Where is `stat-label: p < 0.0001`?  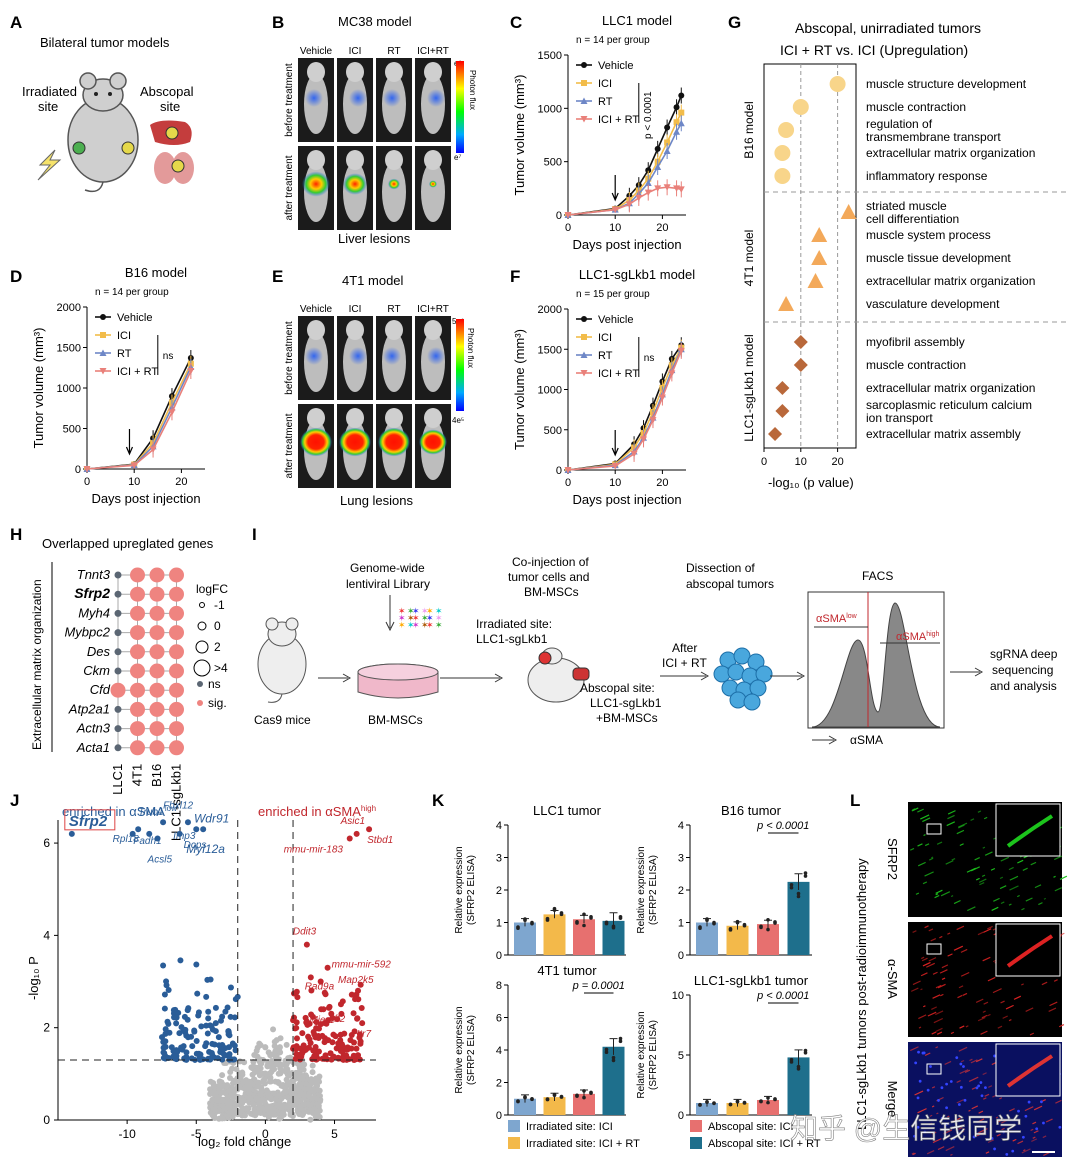 stat-label: p < 0.0001 is located at coordinates (782, 996).